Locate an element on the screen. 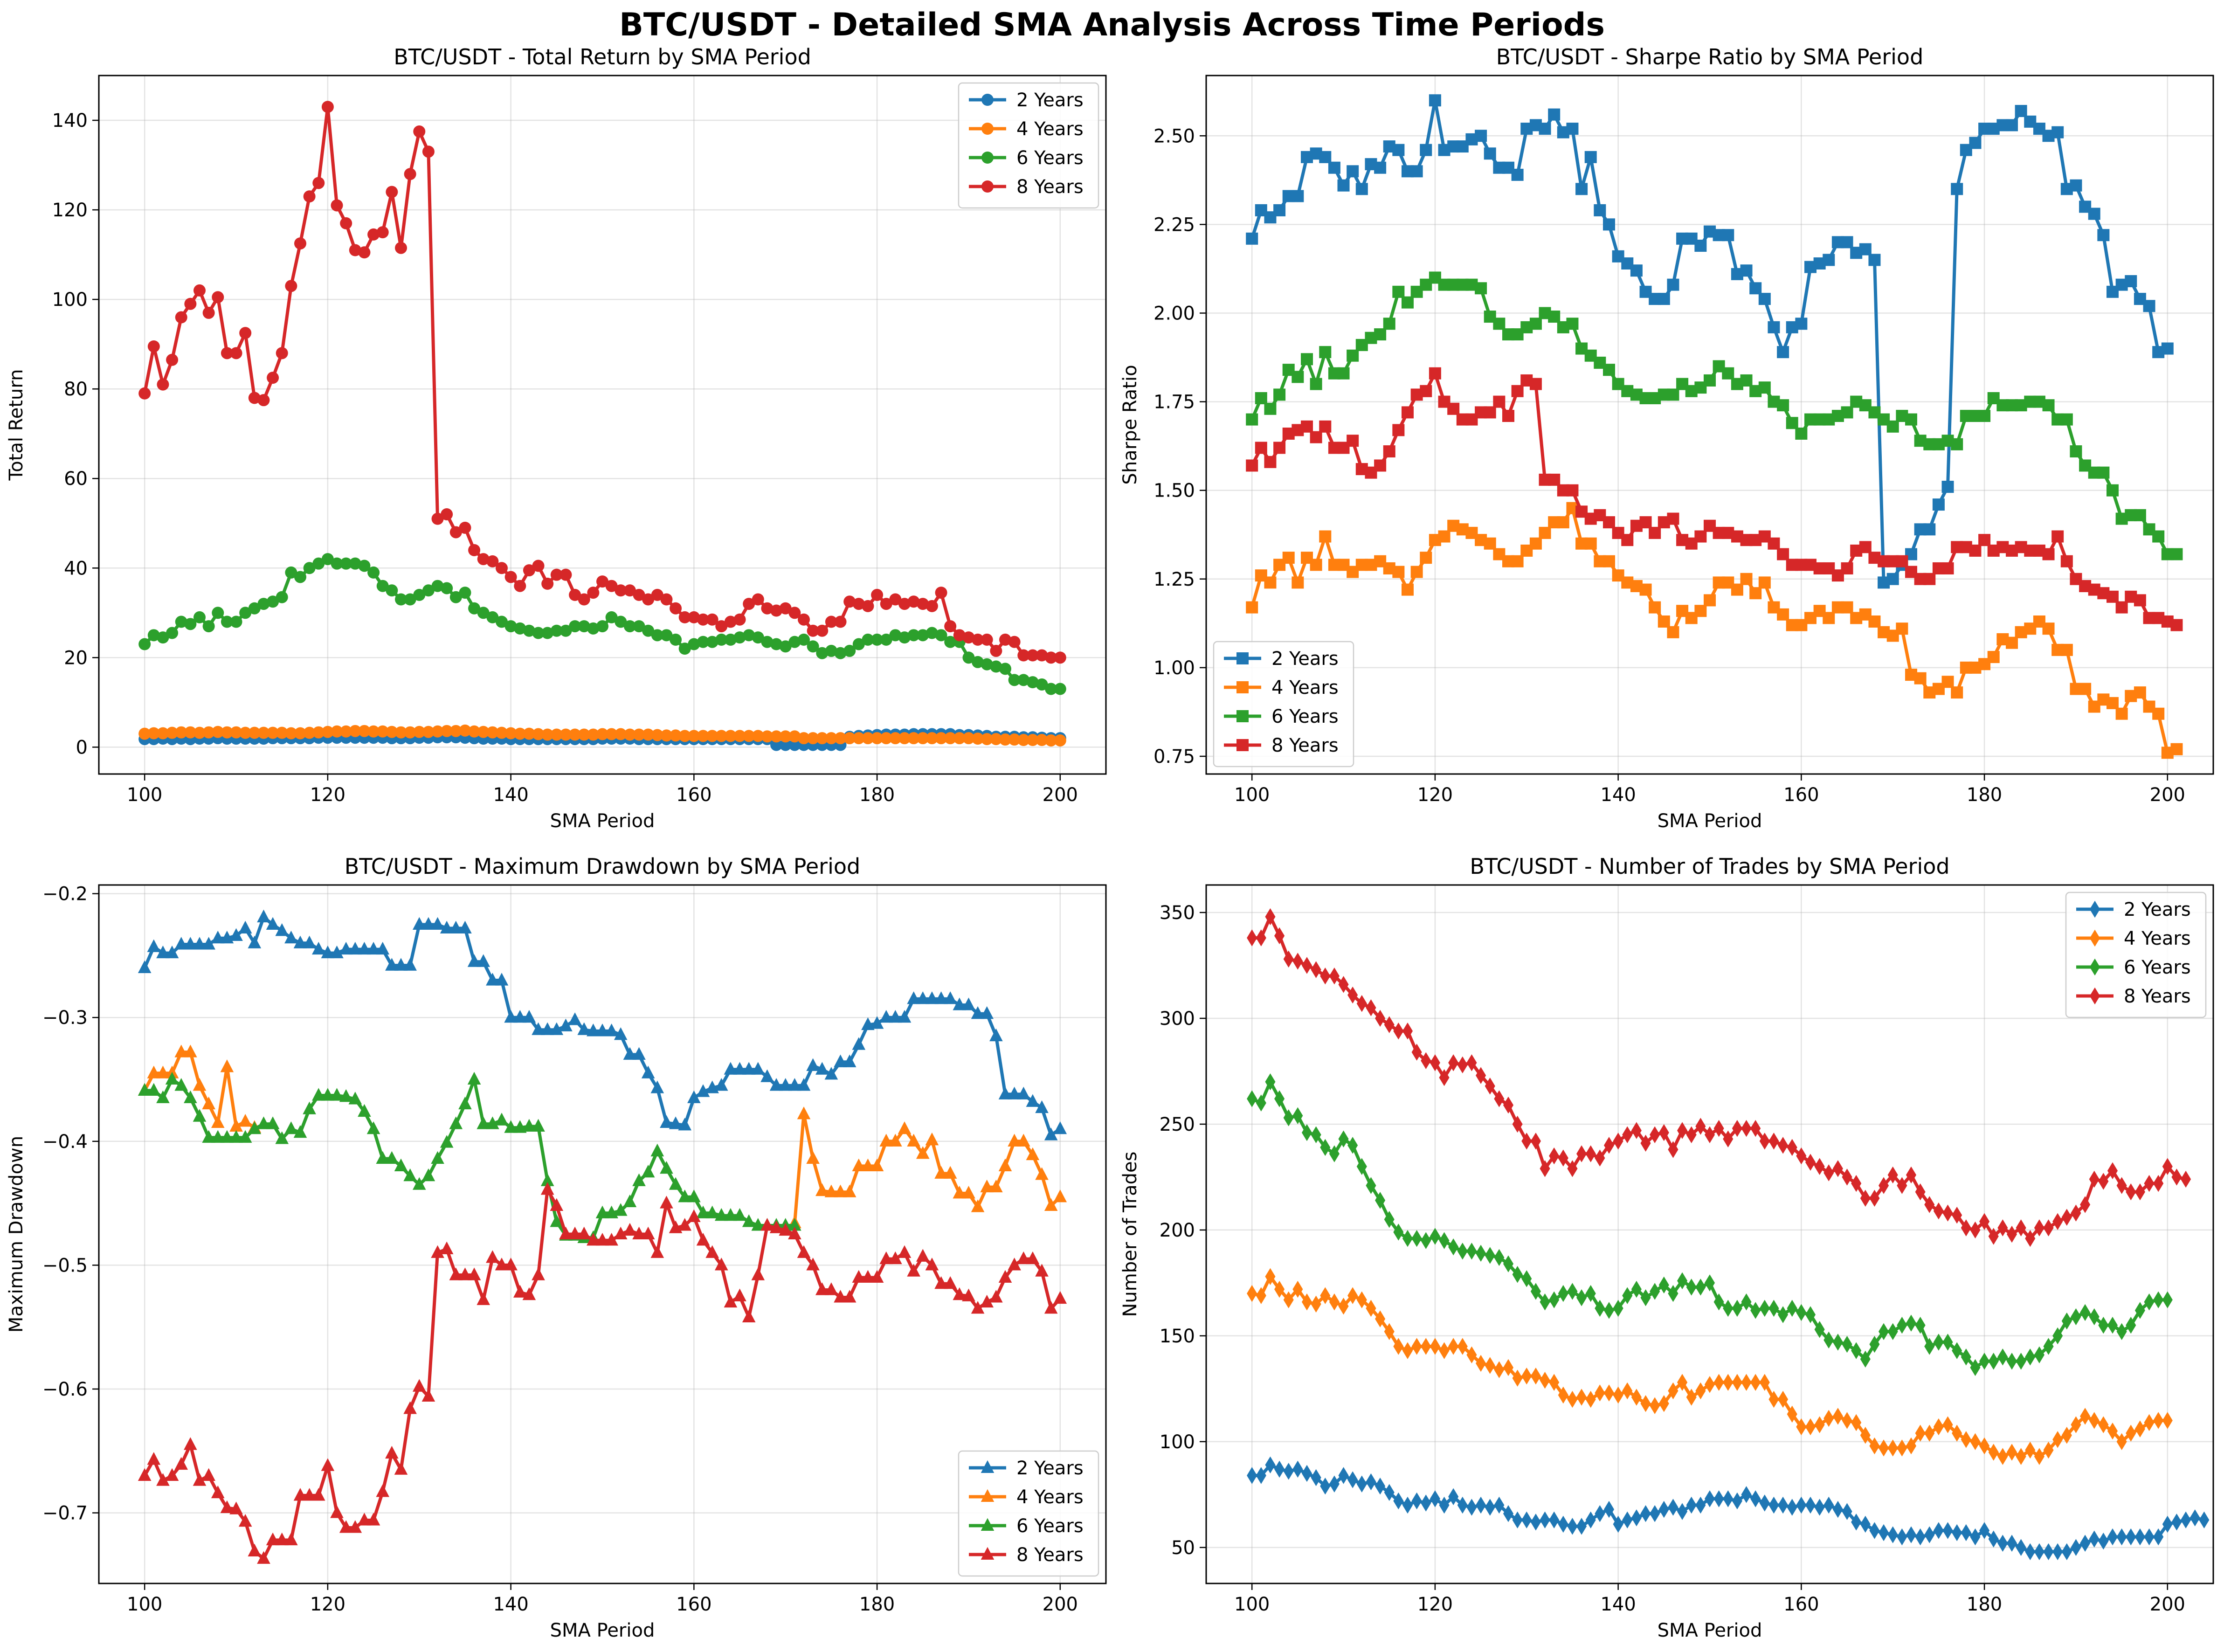 The width and height of the screenshot is (2224, 1652). y-tick-label: −0.7 is located at coordinates (65, 1513).